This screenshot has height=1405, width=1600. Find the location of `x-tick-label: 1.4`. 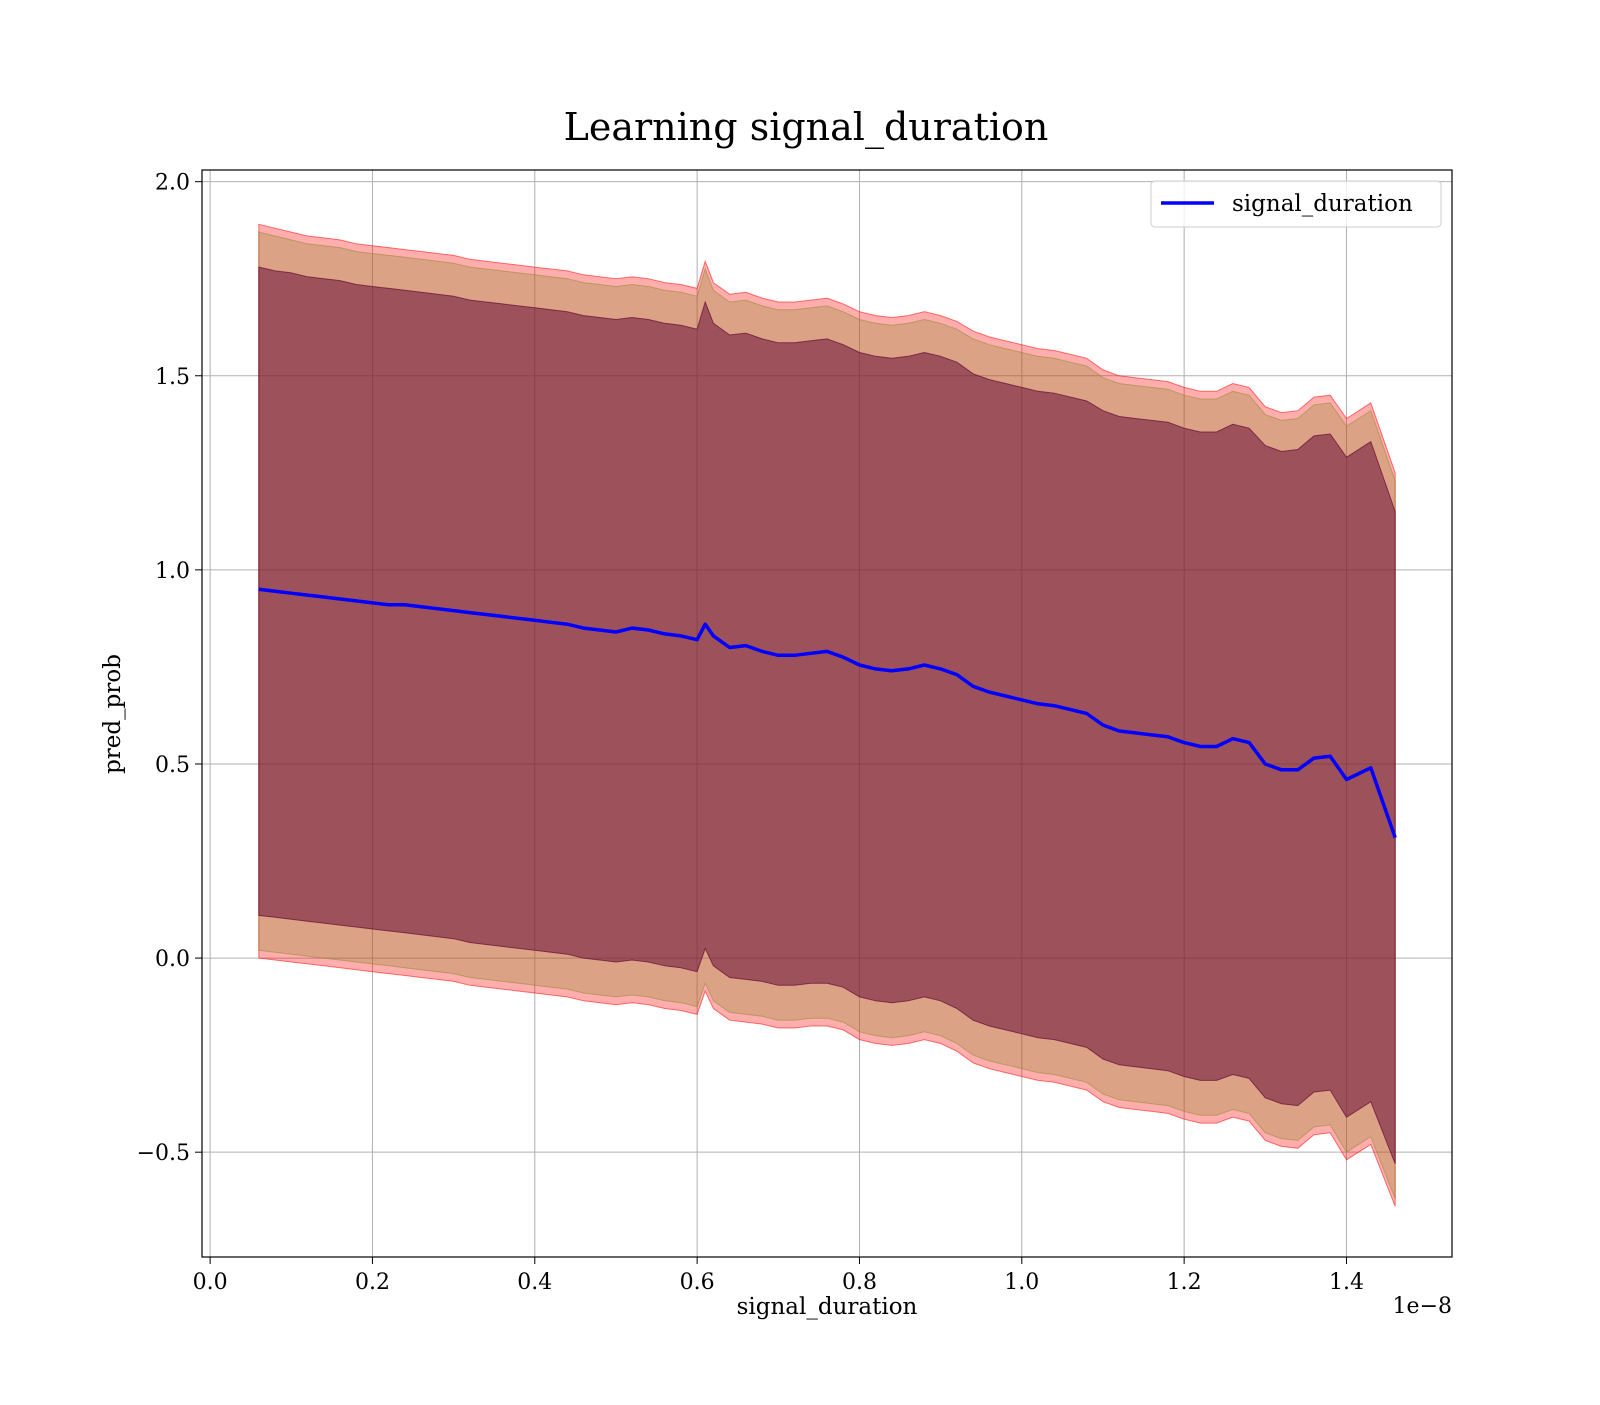

x-tick-label: 1.4 is located at coordinates (1346, 1282).